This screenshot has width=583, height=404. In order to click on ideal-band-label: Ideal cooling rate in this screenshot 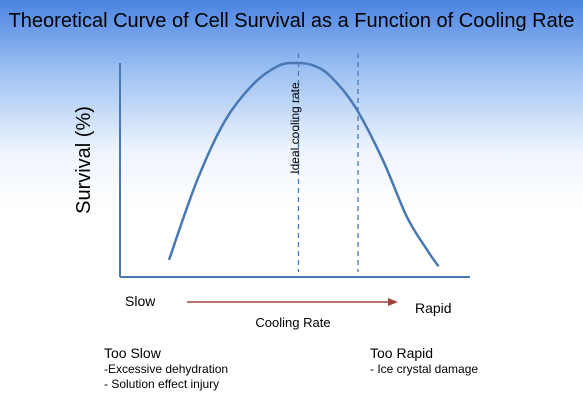, I will do `click(295, 128)`.